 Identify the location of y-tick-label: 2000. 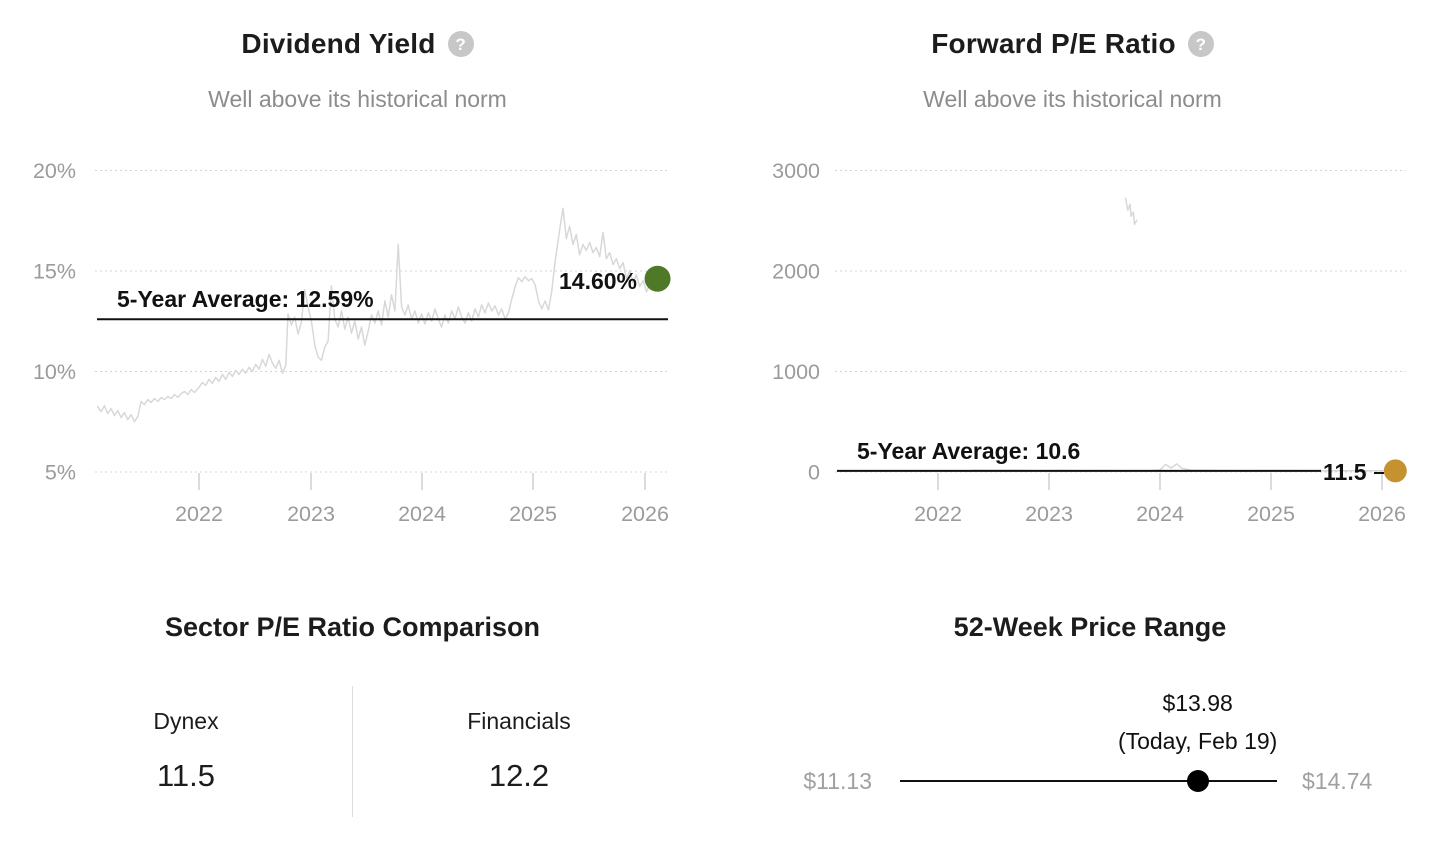
(796, 272).